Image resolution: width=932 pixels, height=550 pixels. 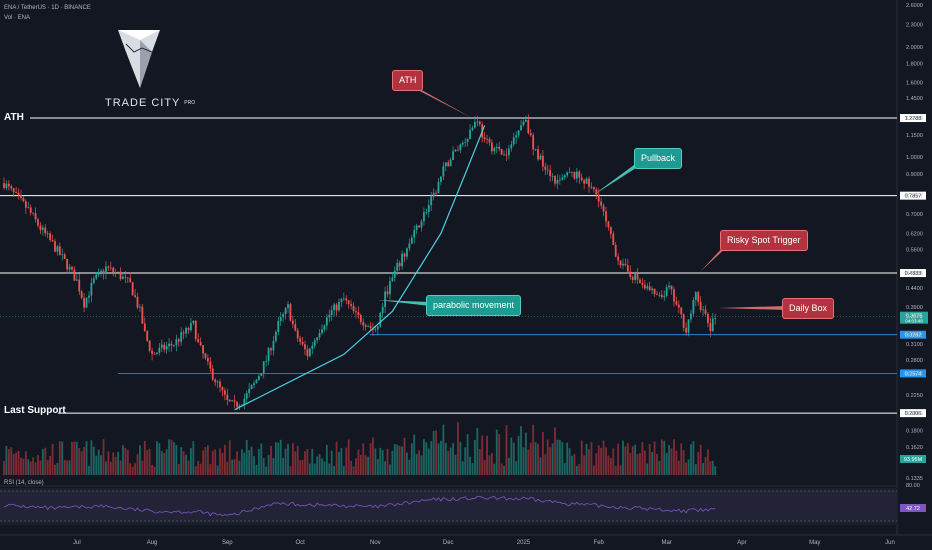 What do you see at coordinates (752, 308) in the screenshot?
I see `dailybox-pointer` at bounding box center [752, 308].